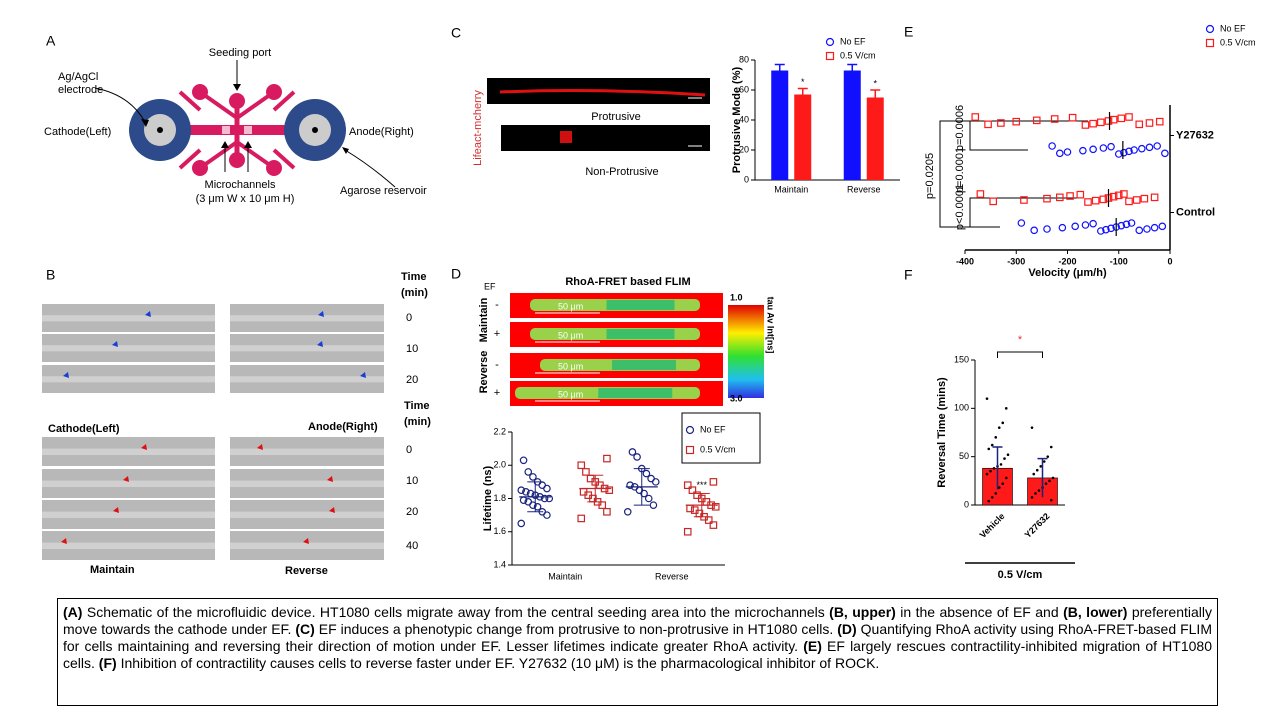 This screenshot has width=1280, height=720. Describe the element at coordinates (1016, 261) in the screenshot. I see `x-tick-label: -300` at that location.